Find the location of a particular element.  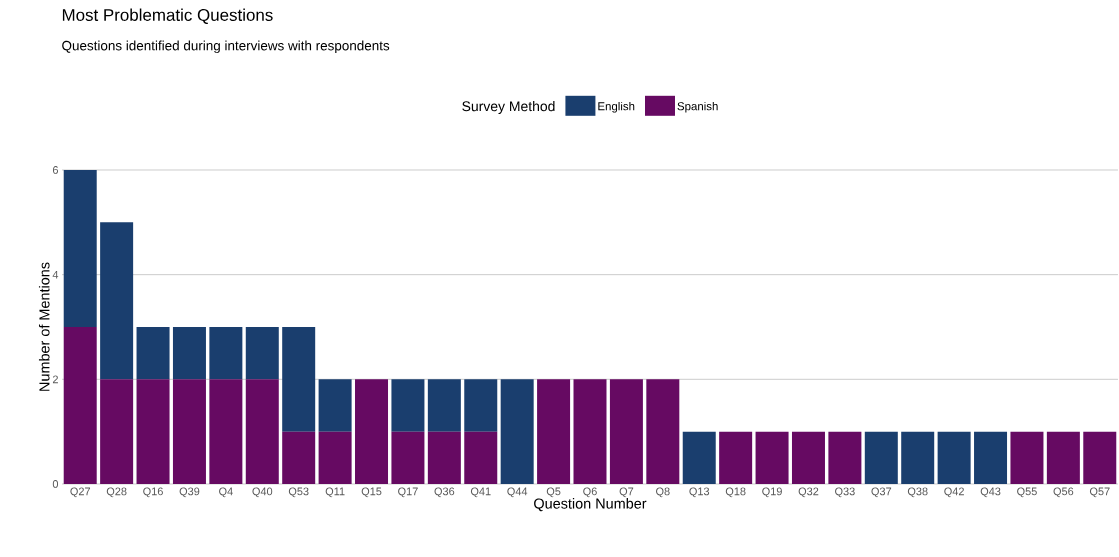

x-tick-label: Q33 is located at coordinates (845, 492).